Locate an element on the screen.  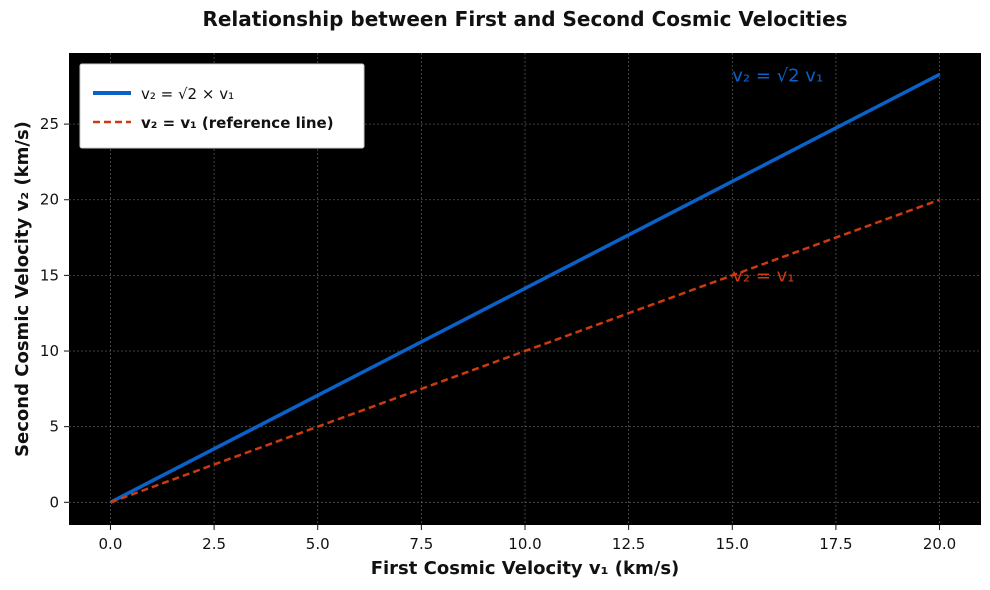
x-tick-label: 2.5 is located at coordinates (214, 544).